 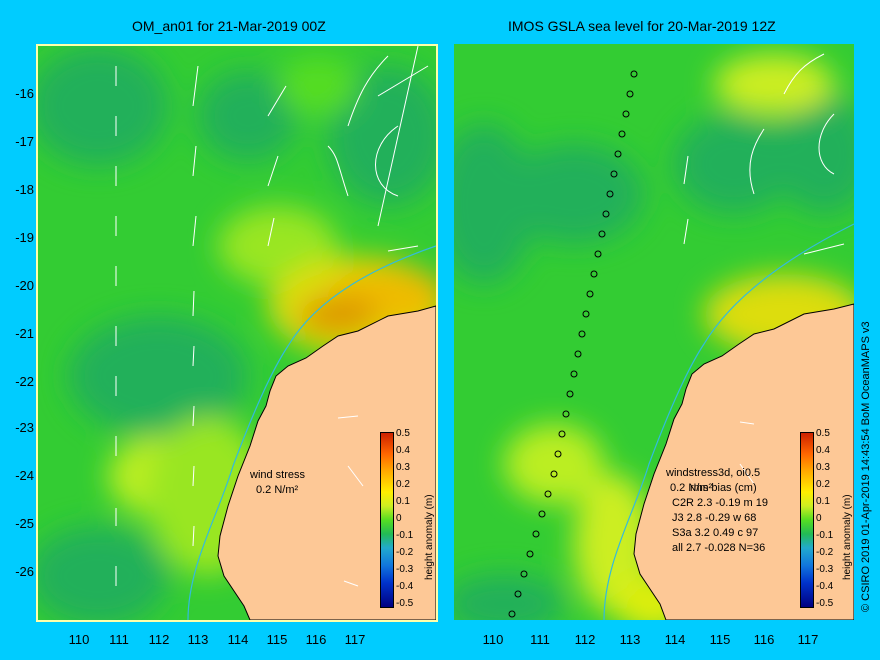 I want to click on wind-arrows-right, so click(x=764, y=269).